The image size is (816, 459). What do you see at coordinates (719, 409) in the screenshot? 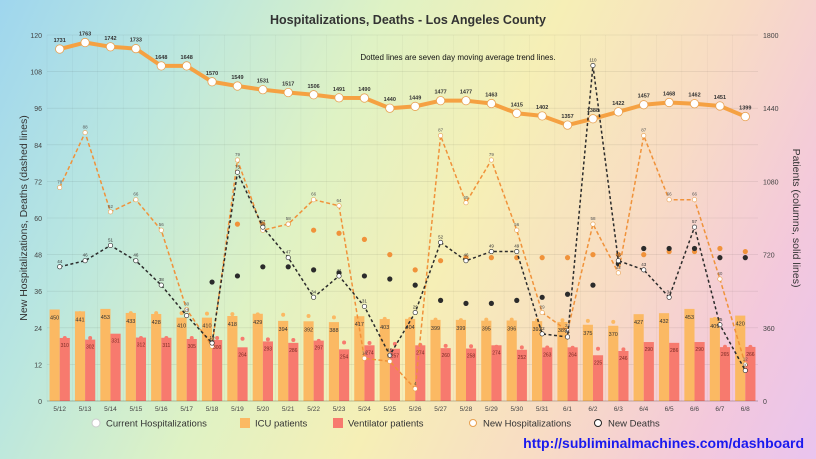
I see `x-tick-label: 6/7` at bounding box center [719, 409].